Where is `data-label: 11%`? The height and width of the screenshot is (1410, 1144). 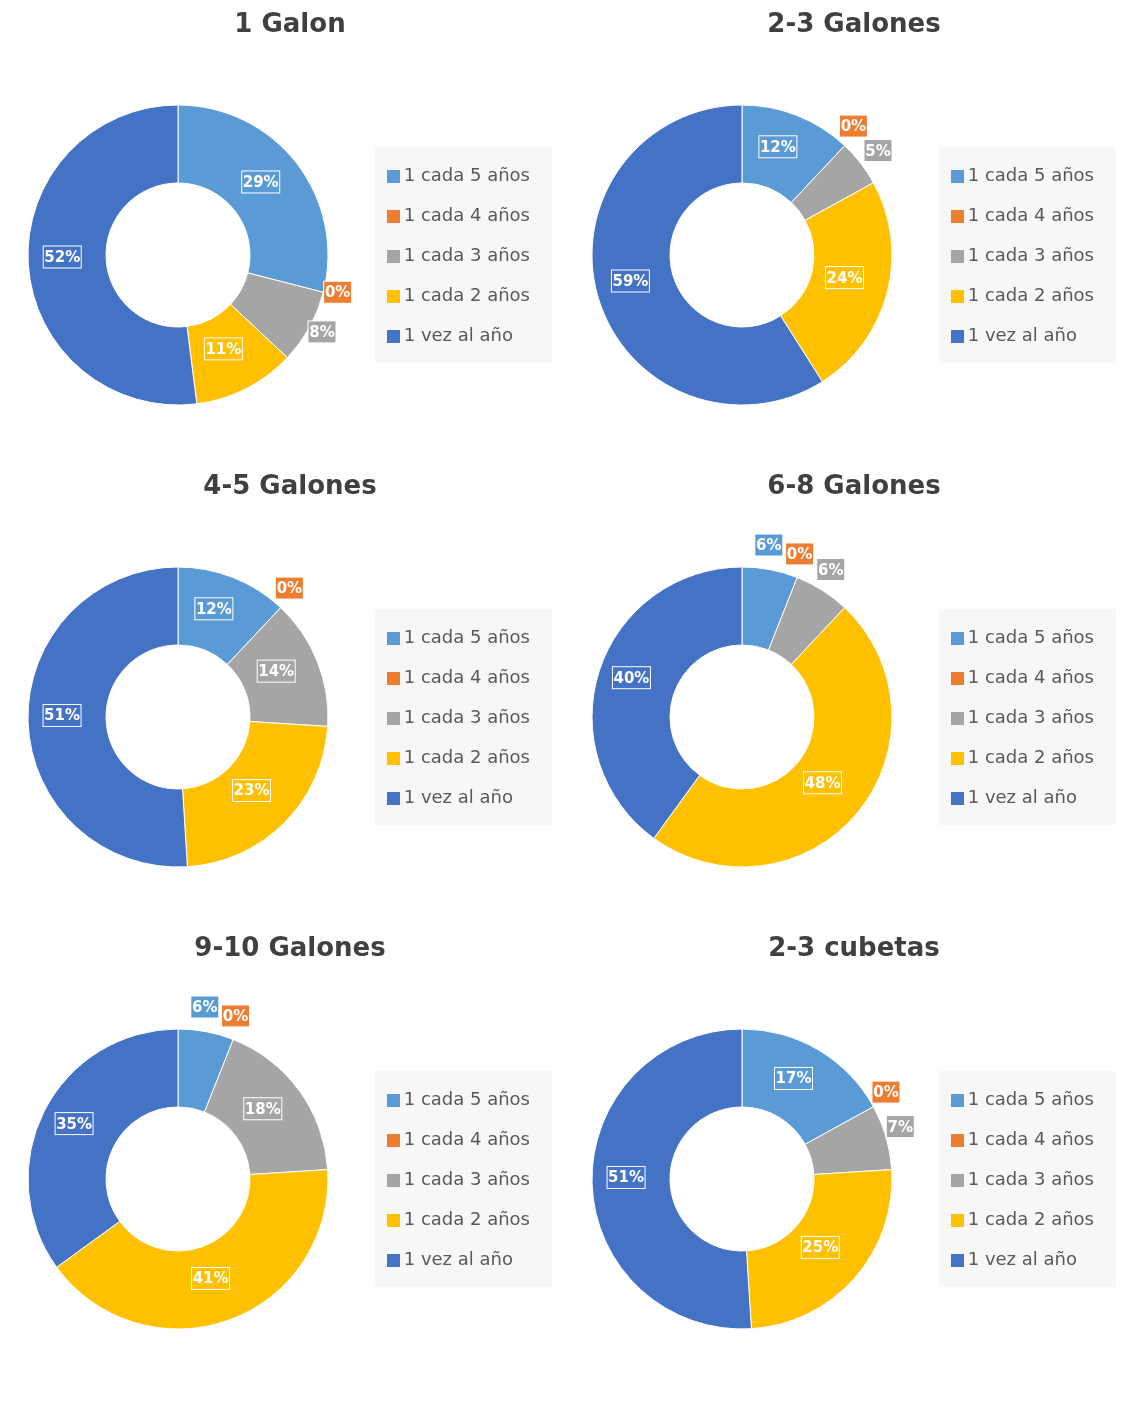
data-label: 11% is located at coordinates (223, 348).